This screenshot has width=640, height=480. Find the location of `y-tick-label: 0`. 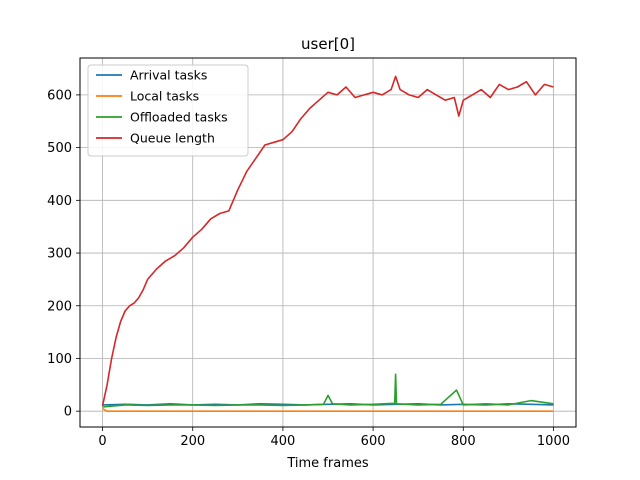

y-tick-label: 0 is located at coordinates (68, 412).